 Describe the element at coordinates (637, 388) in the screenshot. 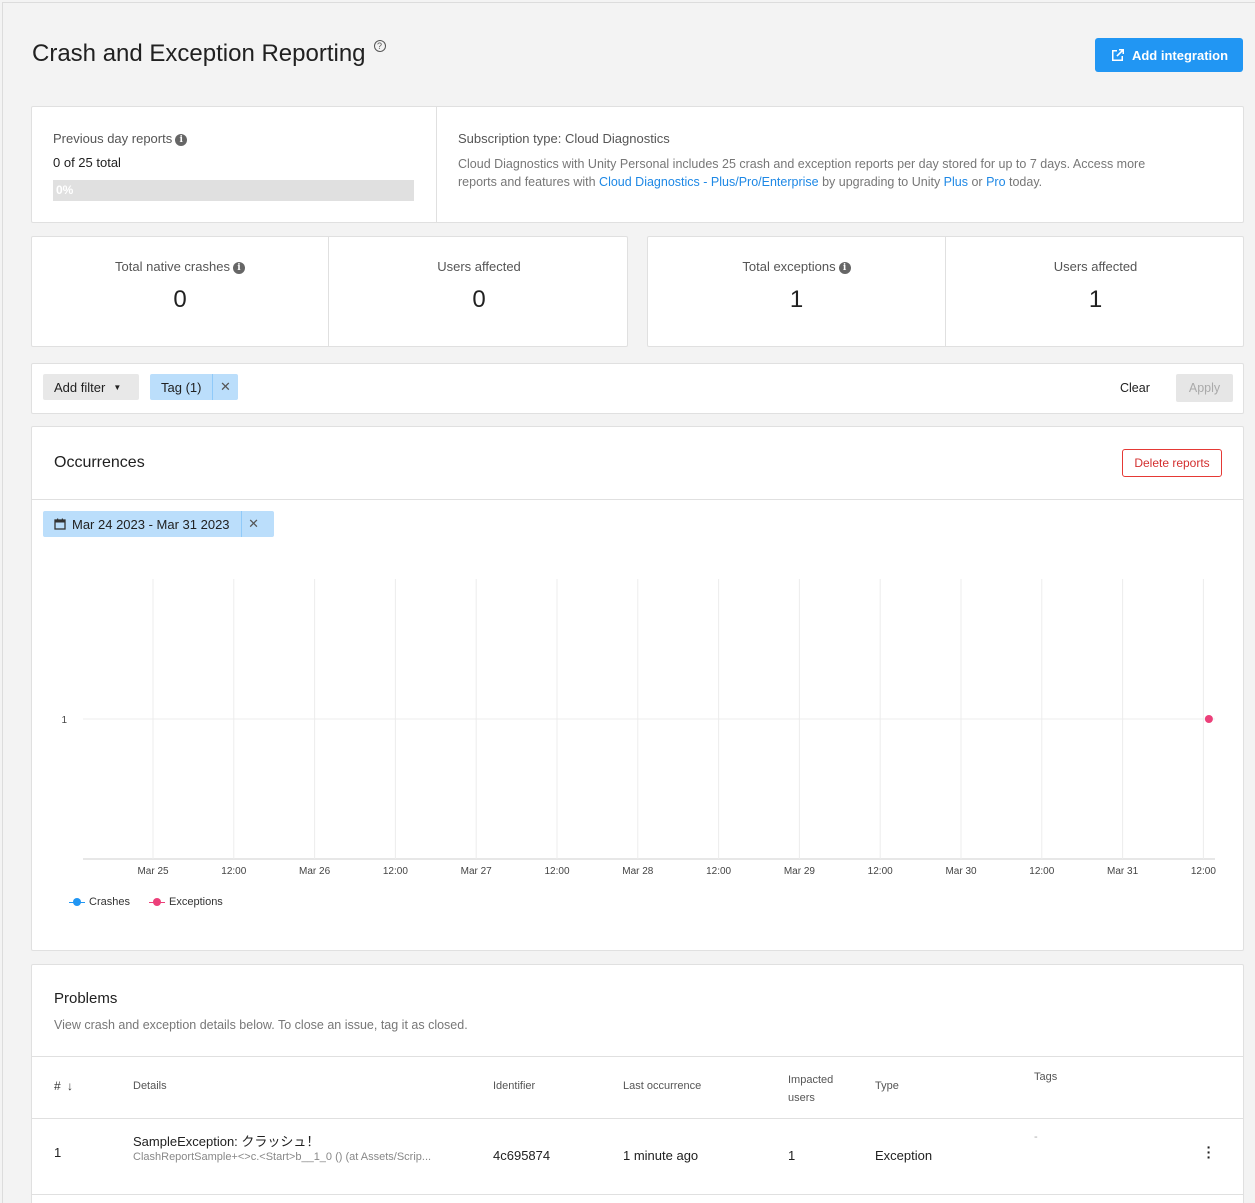

I see `filter-bar: Add filter ▼ Tag (1) ✕ Clear Apply` at that location.